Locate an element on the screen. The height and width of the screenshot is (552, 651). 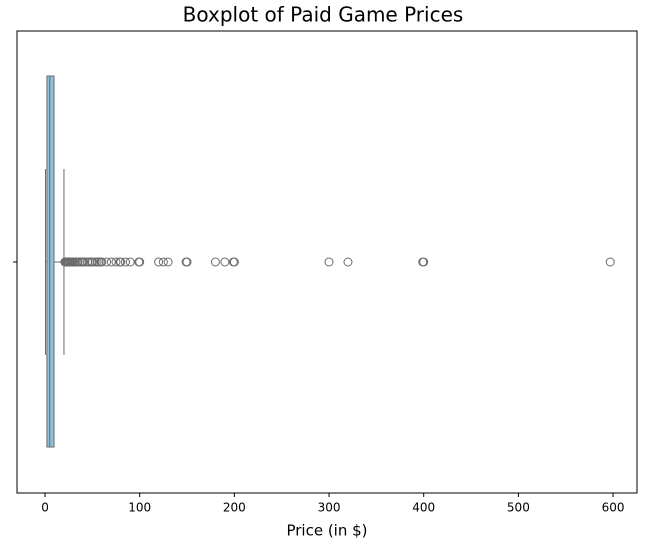
x-tick-label: 300 is located at coordinates (329, 508).